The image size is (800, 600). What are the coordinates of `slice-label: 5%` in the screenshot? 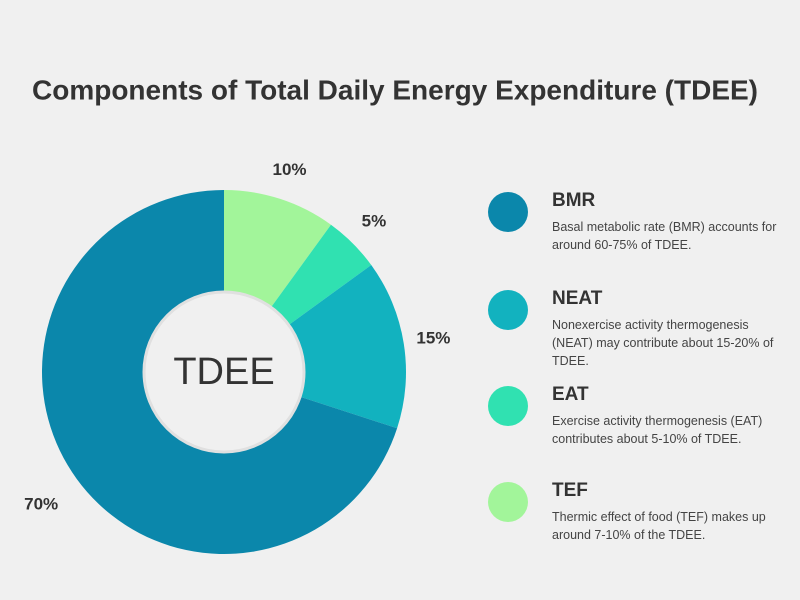 It's located at (374, 221).